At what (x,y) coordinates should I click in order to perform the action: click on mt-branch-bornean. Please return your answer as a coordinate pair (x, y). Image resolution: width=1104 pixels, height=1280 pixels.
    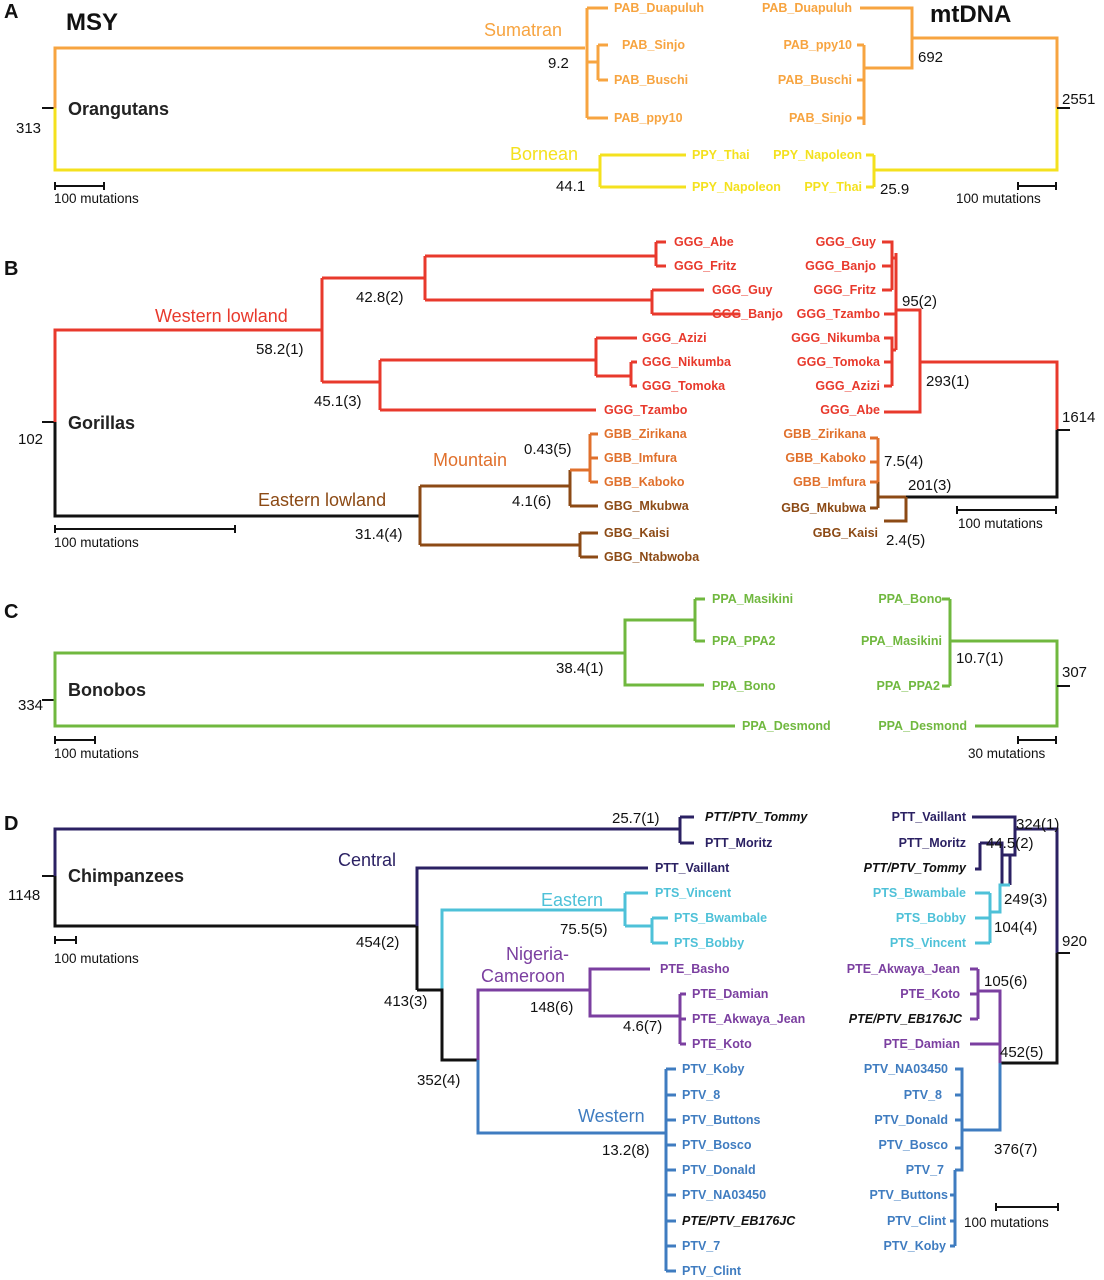
    Looking at the image, I should click on (962, 148).